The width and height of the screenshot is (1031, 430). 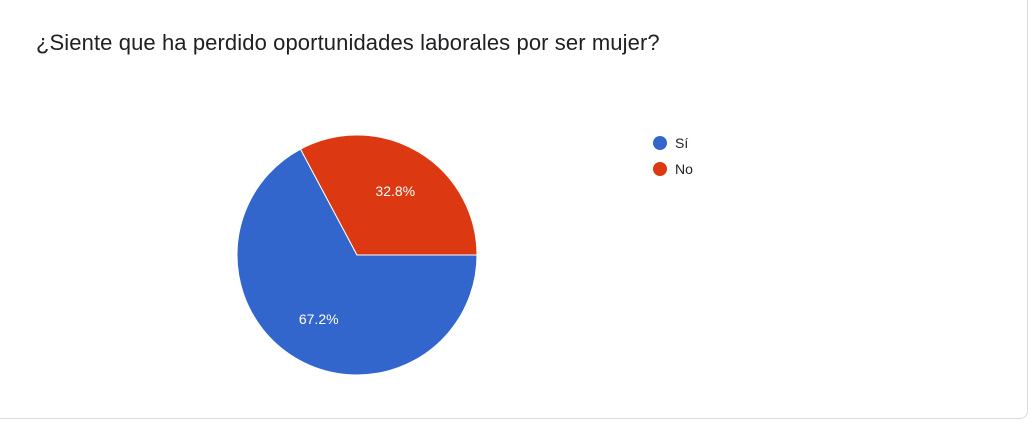 What do you see at coordinates (319, 319) in the screenshot?
I see `pie-slice-label-0: 67.2%` at bounding box center [319, 319].